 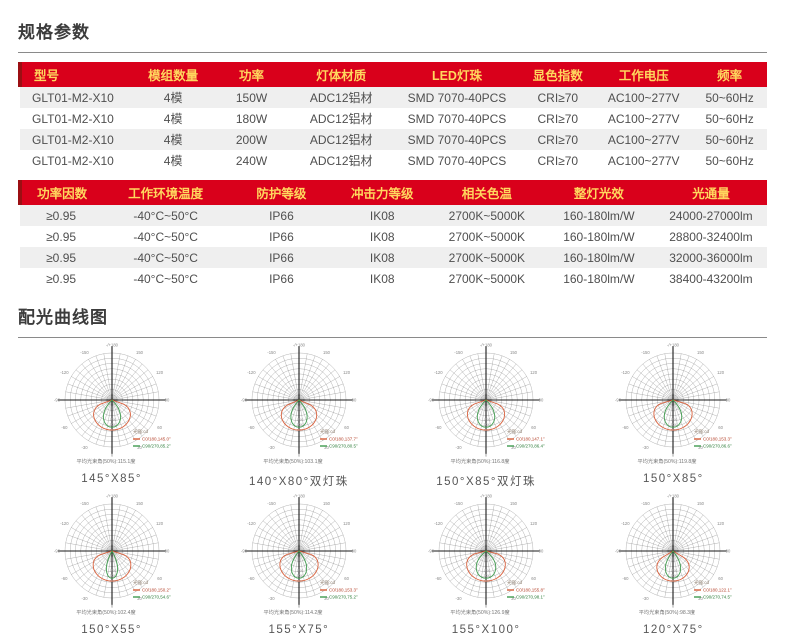 I want to click on legend-c0-label: C0/180,147.1°, so click(x=530, y=439).